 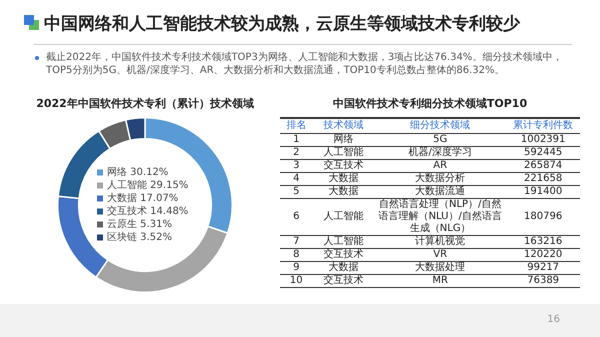 What do you see at coordinates (543, 165) in the screenshot?
I see `text: 265874` at bounding box center [543, 165].